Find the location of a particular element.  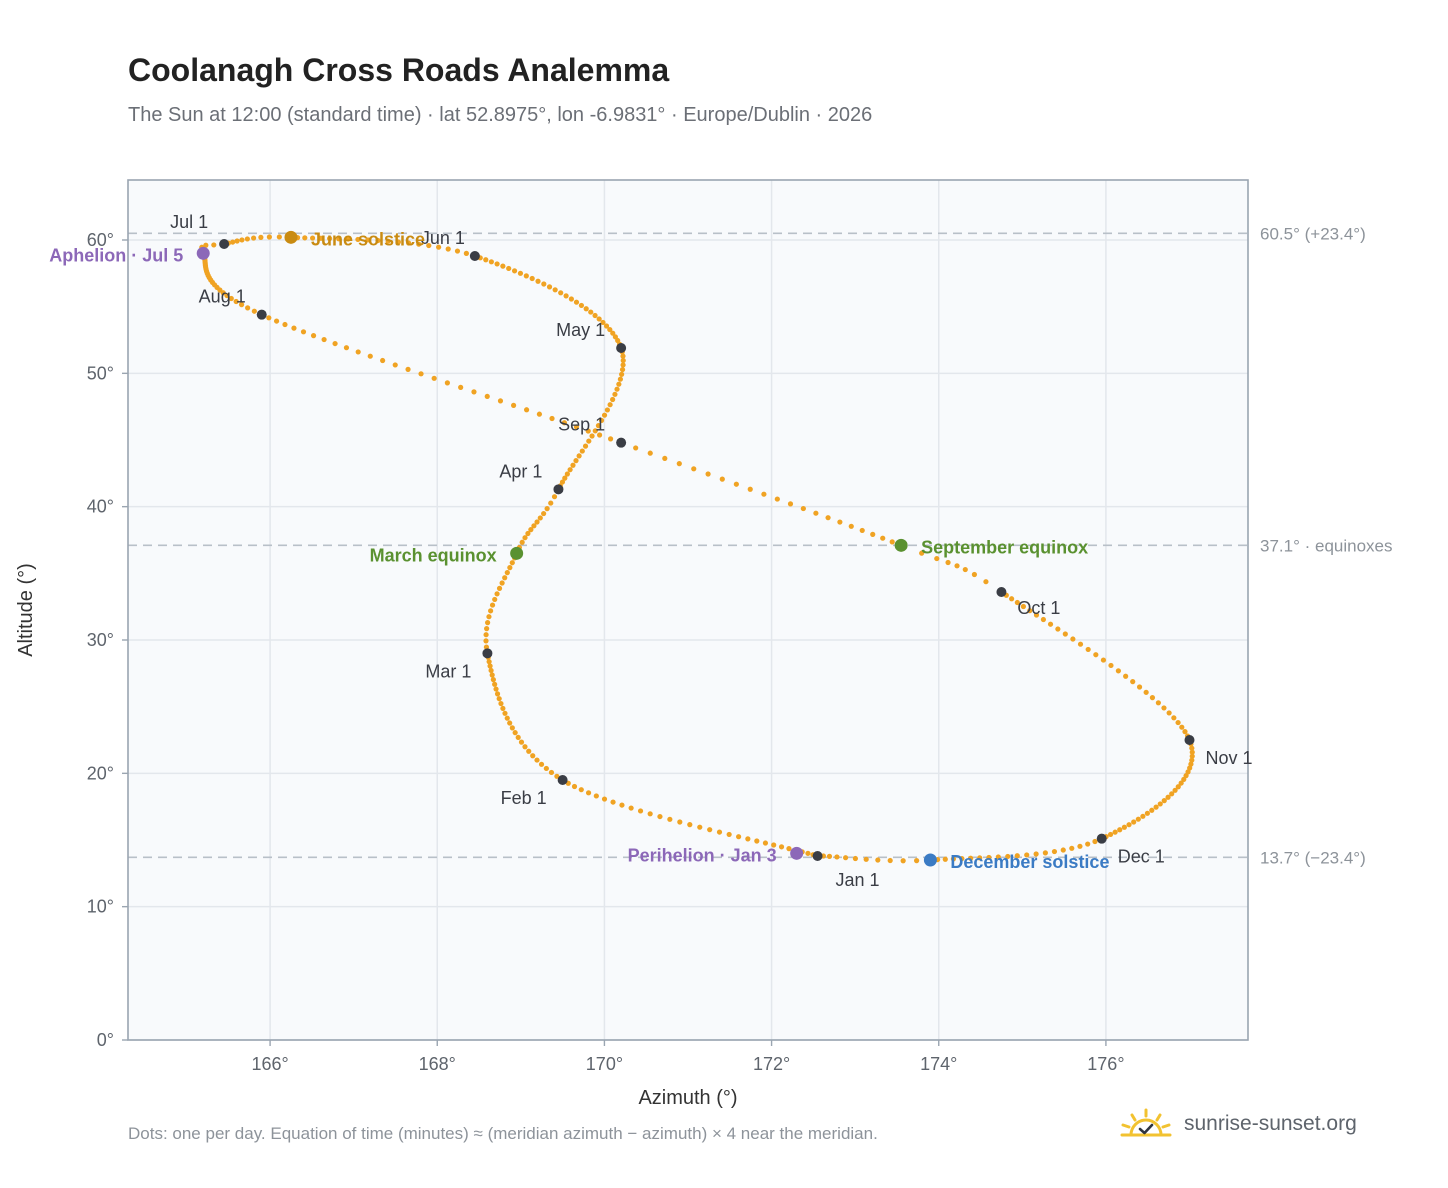

brand-logo: sunrise-sunset.org is located at coordinates (1237, 1124).